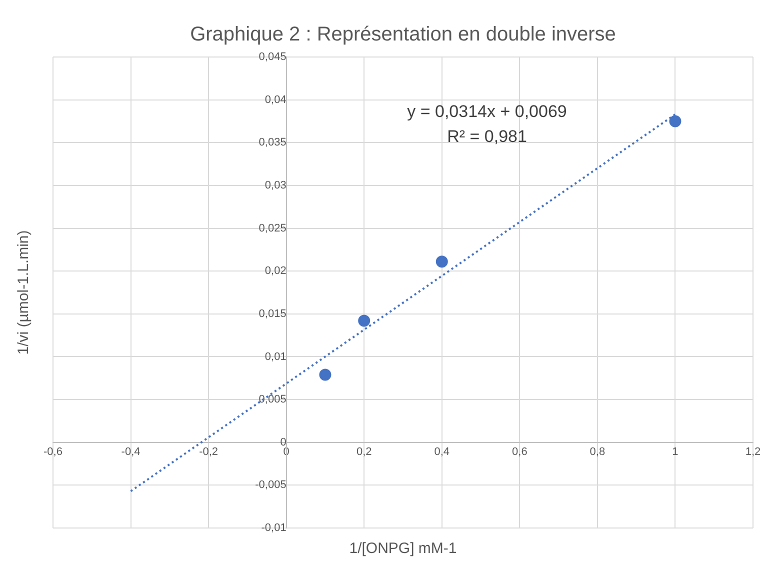 This screenshot has width=781, height=578. I want to click on y-tick-label: 0,01, so click(275, 356).